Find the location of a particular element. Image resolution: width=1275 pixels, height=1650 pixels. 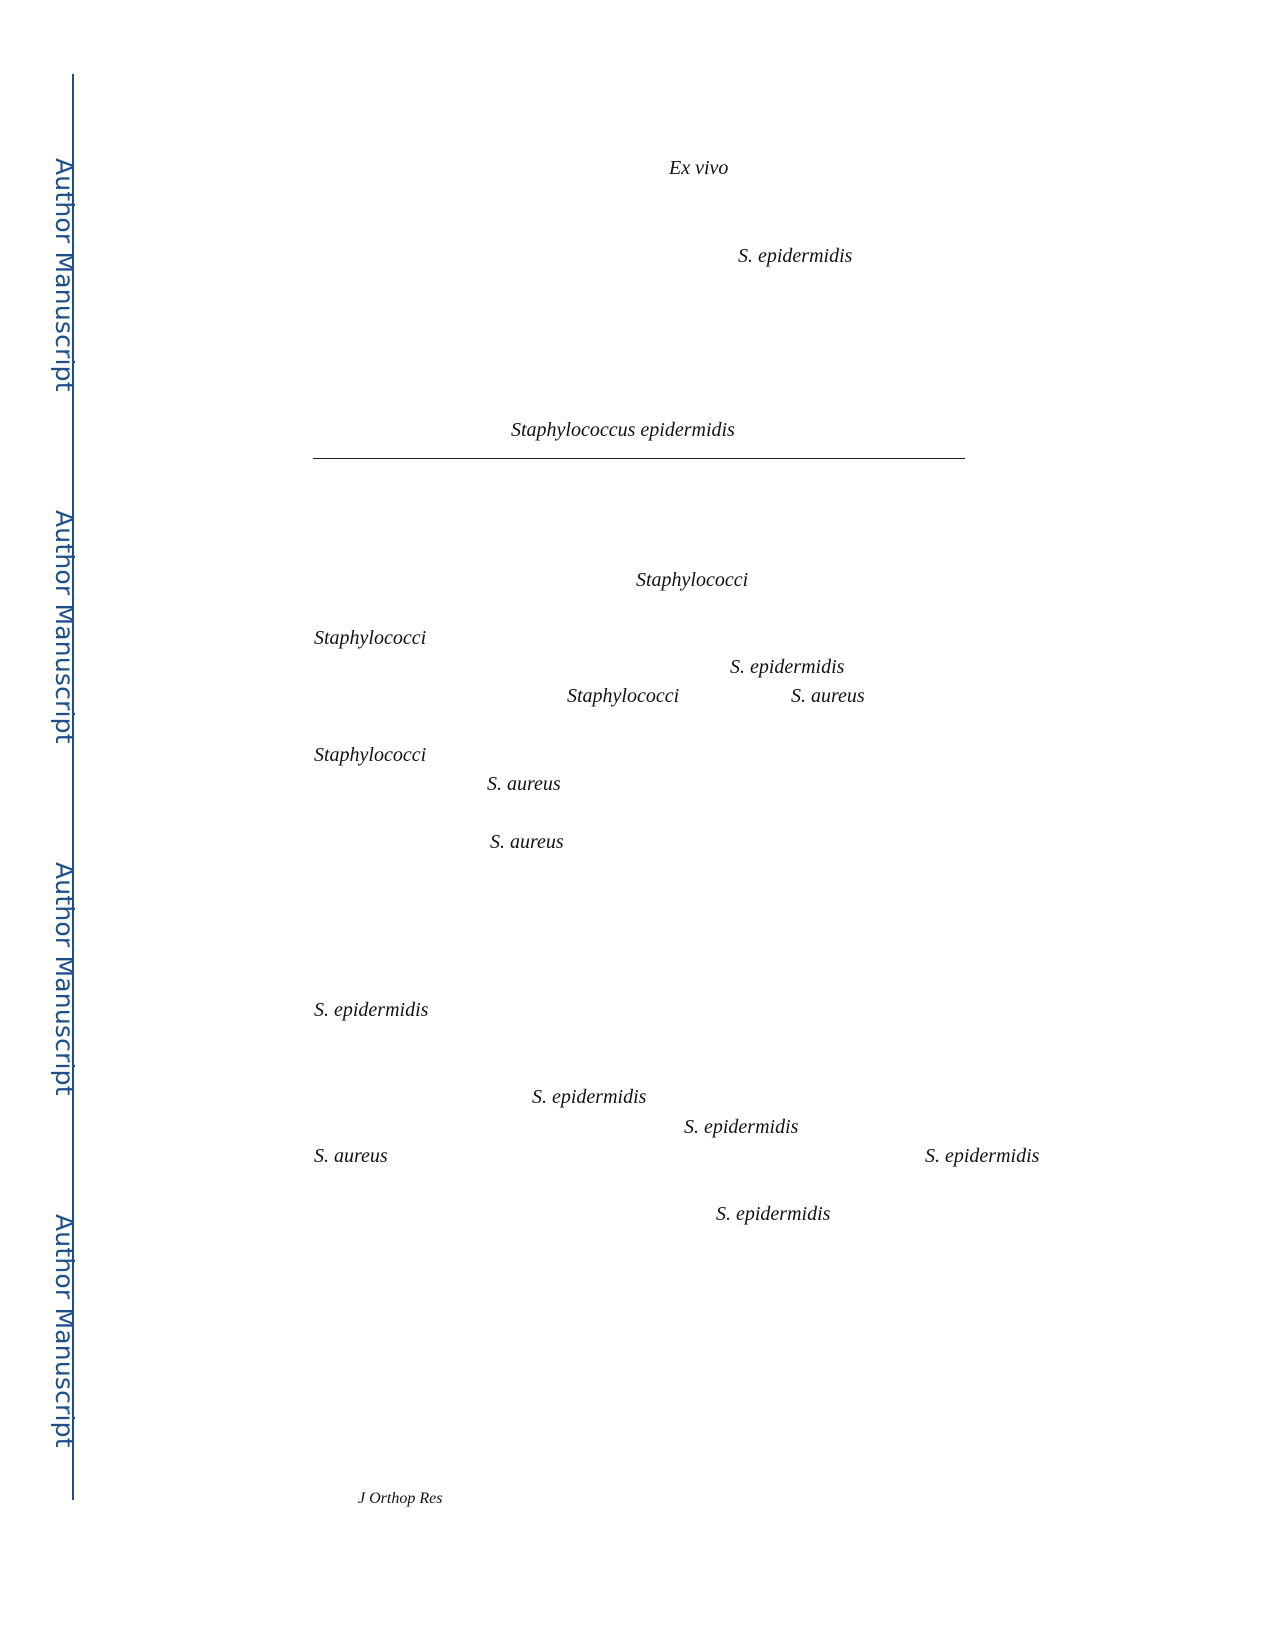

italic-term: Ex vivo is located at coordinates (699, 168).